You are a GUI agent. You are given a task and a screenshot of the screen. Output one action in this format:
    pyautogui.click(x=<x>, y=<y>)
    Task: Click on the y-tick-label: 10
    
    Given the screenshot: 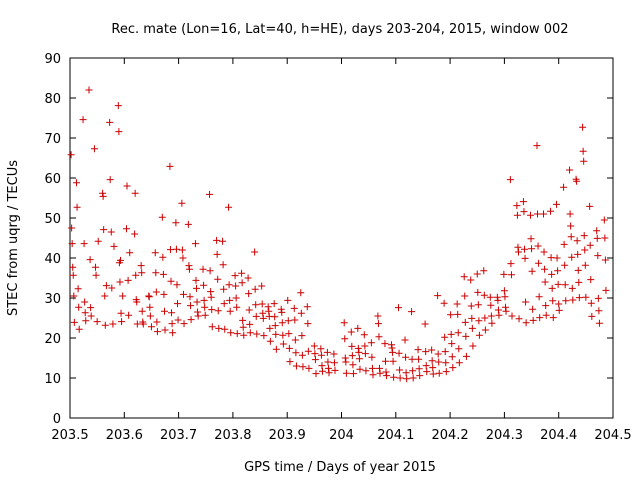 What is the action you would take?
    pyautogui.click(x=52, y=379)
    